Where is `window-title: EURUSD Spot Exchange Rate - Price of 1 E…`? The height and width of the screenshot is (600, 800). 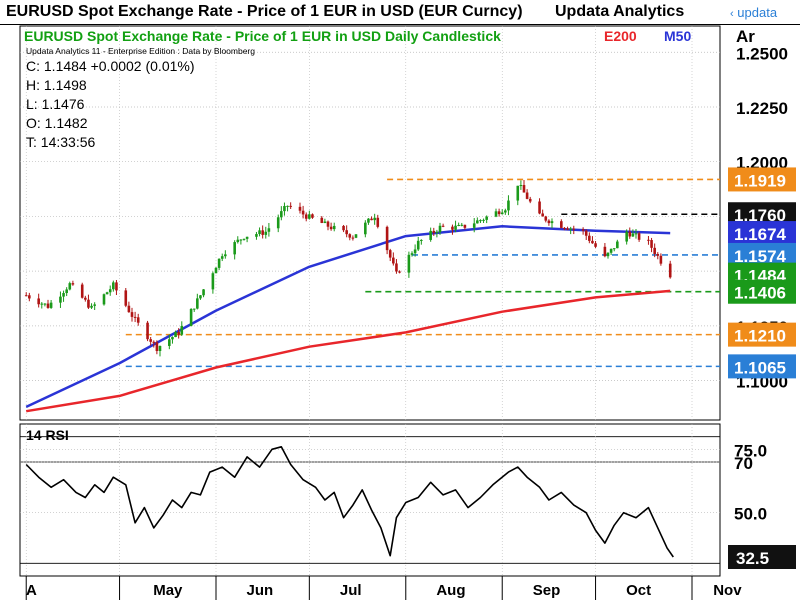 window-title: EURUSD Spot Exchange Rate - Price of 1 E… is located at coordinates (264, 11).